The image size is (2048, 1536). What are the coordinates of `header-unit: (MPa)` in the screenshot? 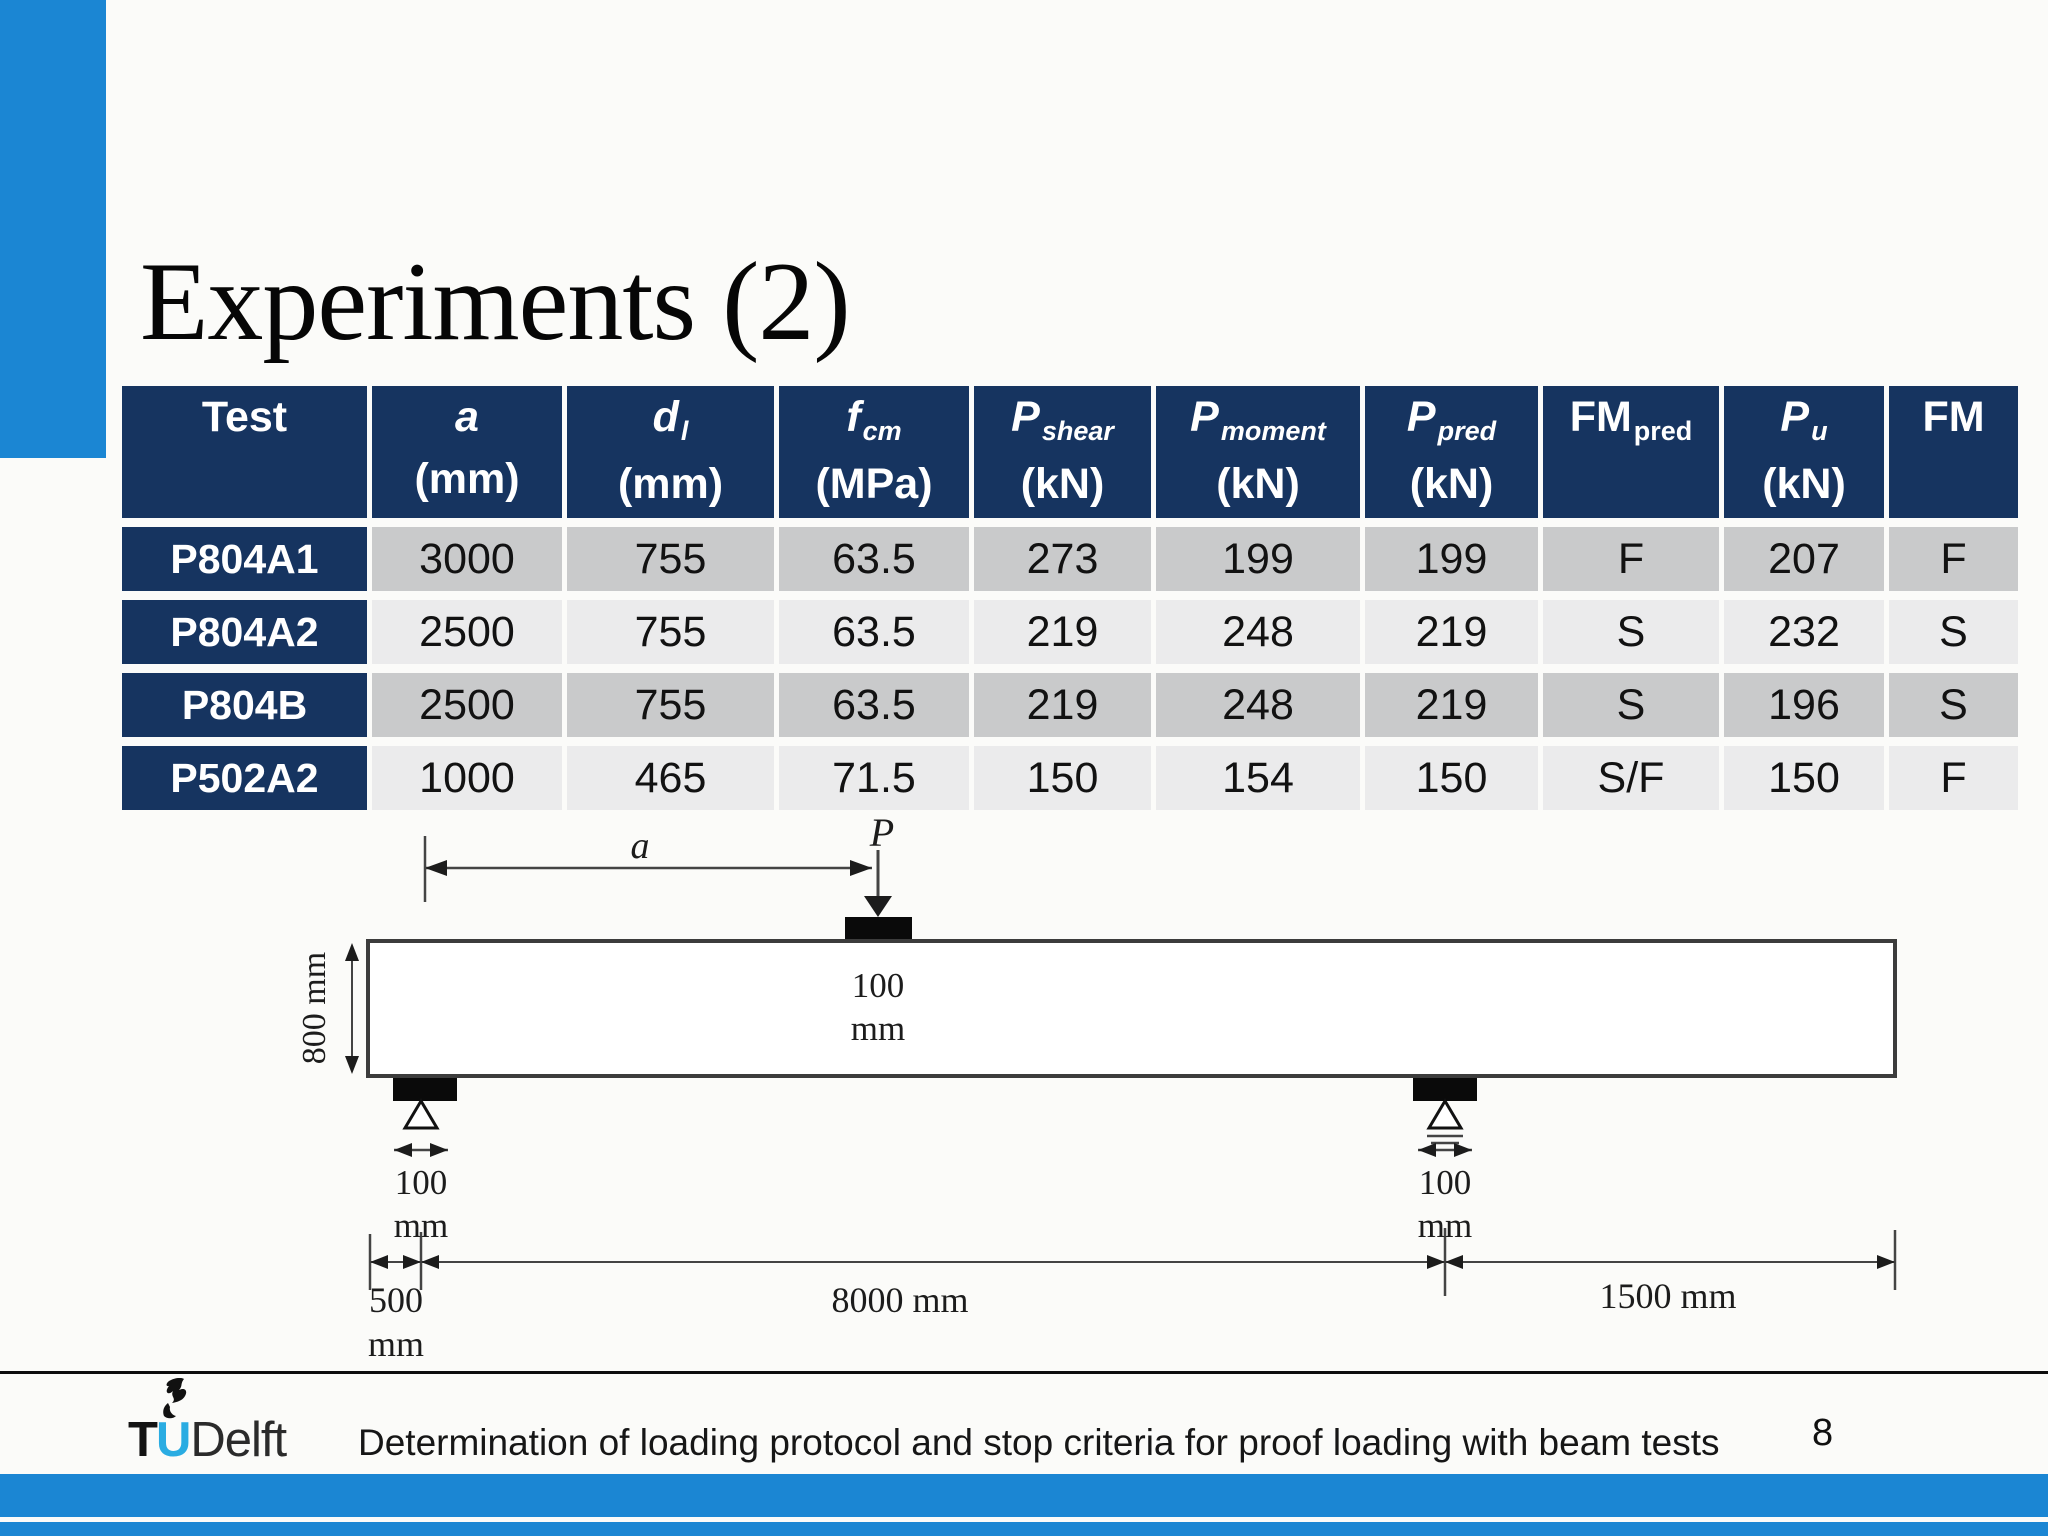 It's located at (874, 484).